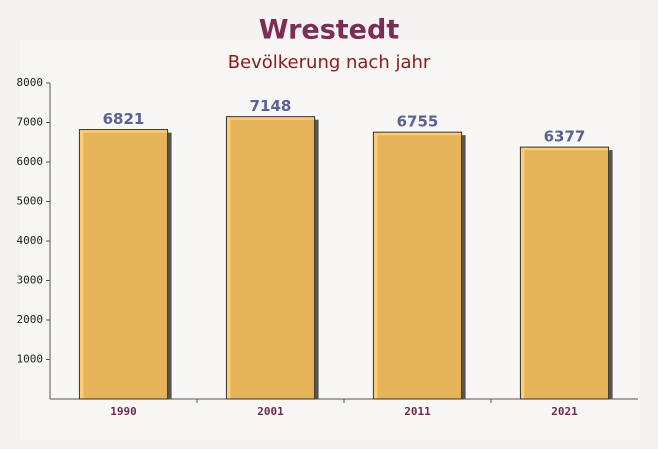  I want to click on value-label: 6821, so click(124, 119).